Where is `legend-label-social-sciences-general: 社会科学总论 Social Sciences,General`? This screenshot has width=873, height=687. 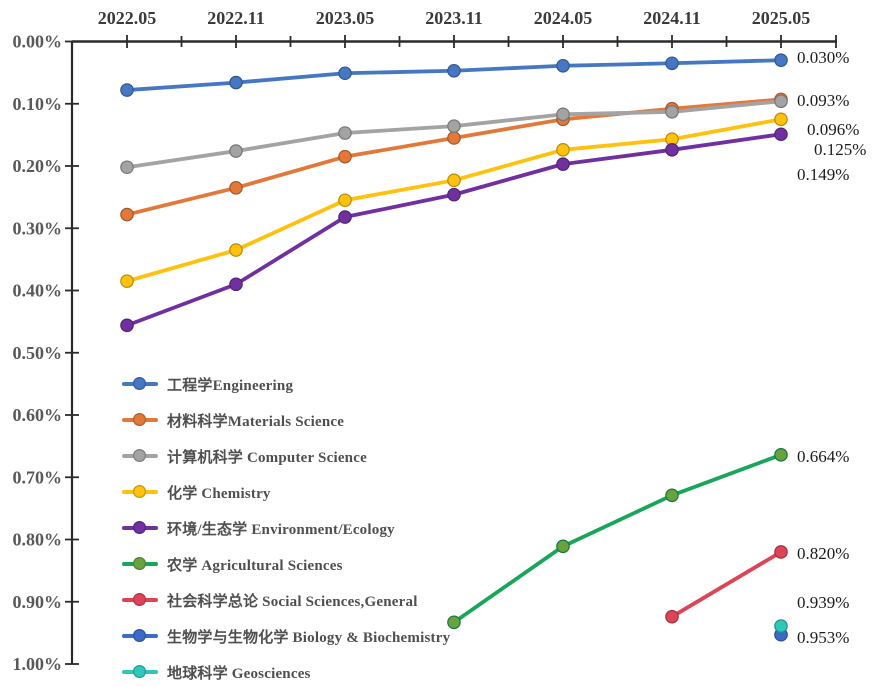 legend-label-social-sciences-general: 社会科学总论 Social Sciences,General is located at coordinates (292, 601).